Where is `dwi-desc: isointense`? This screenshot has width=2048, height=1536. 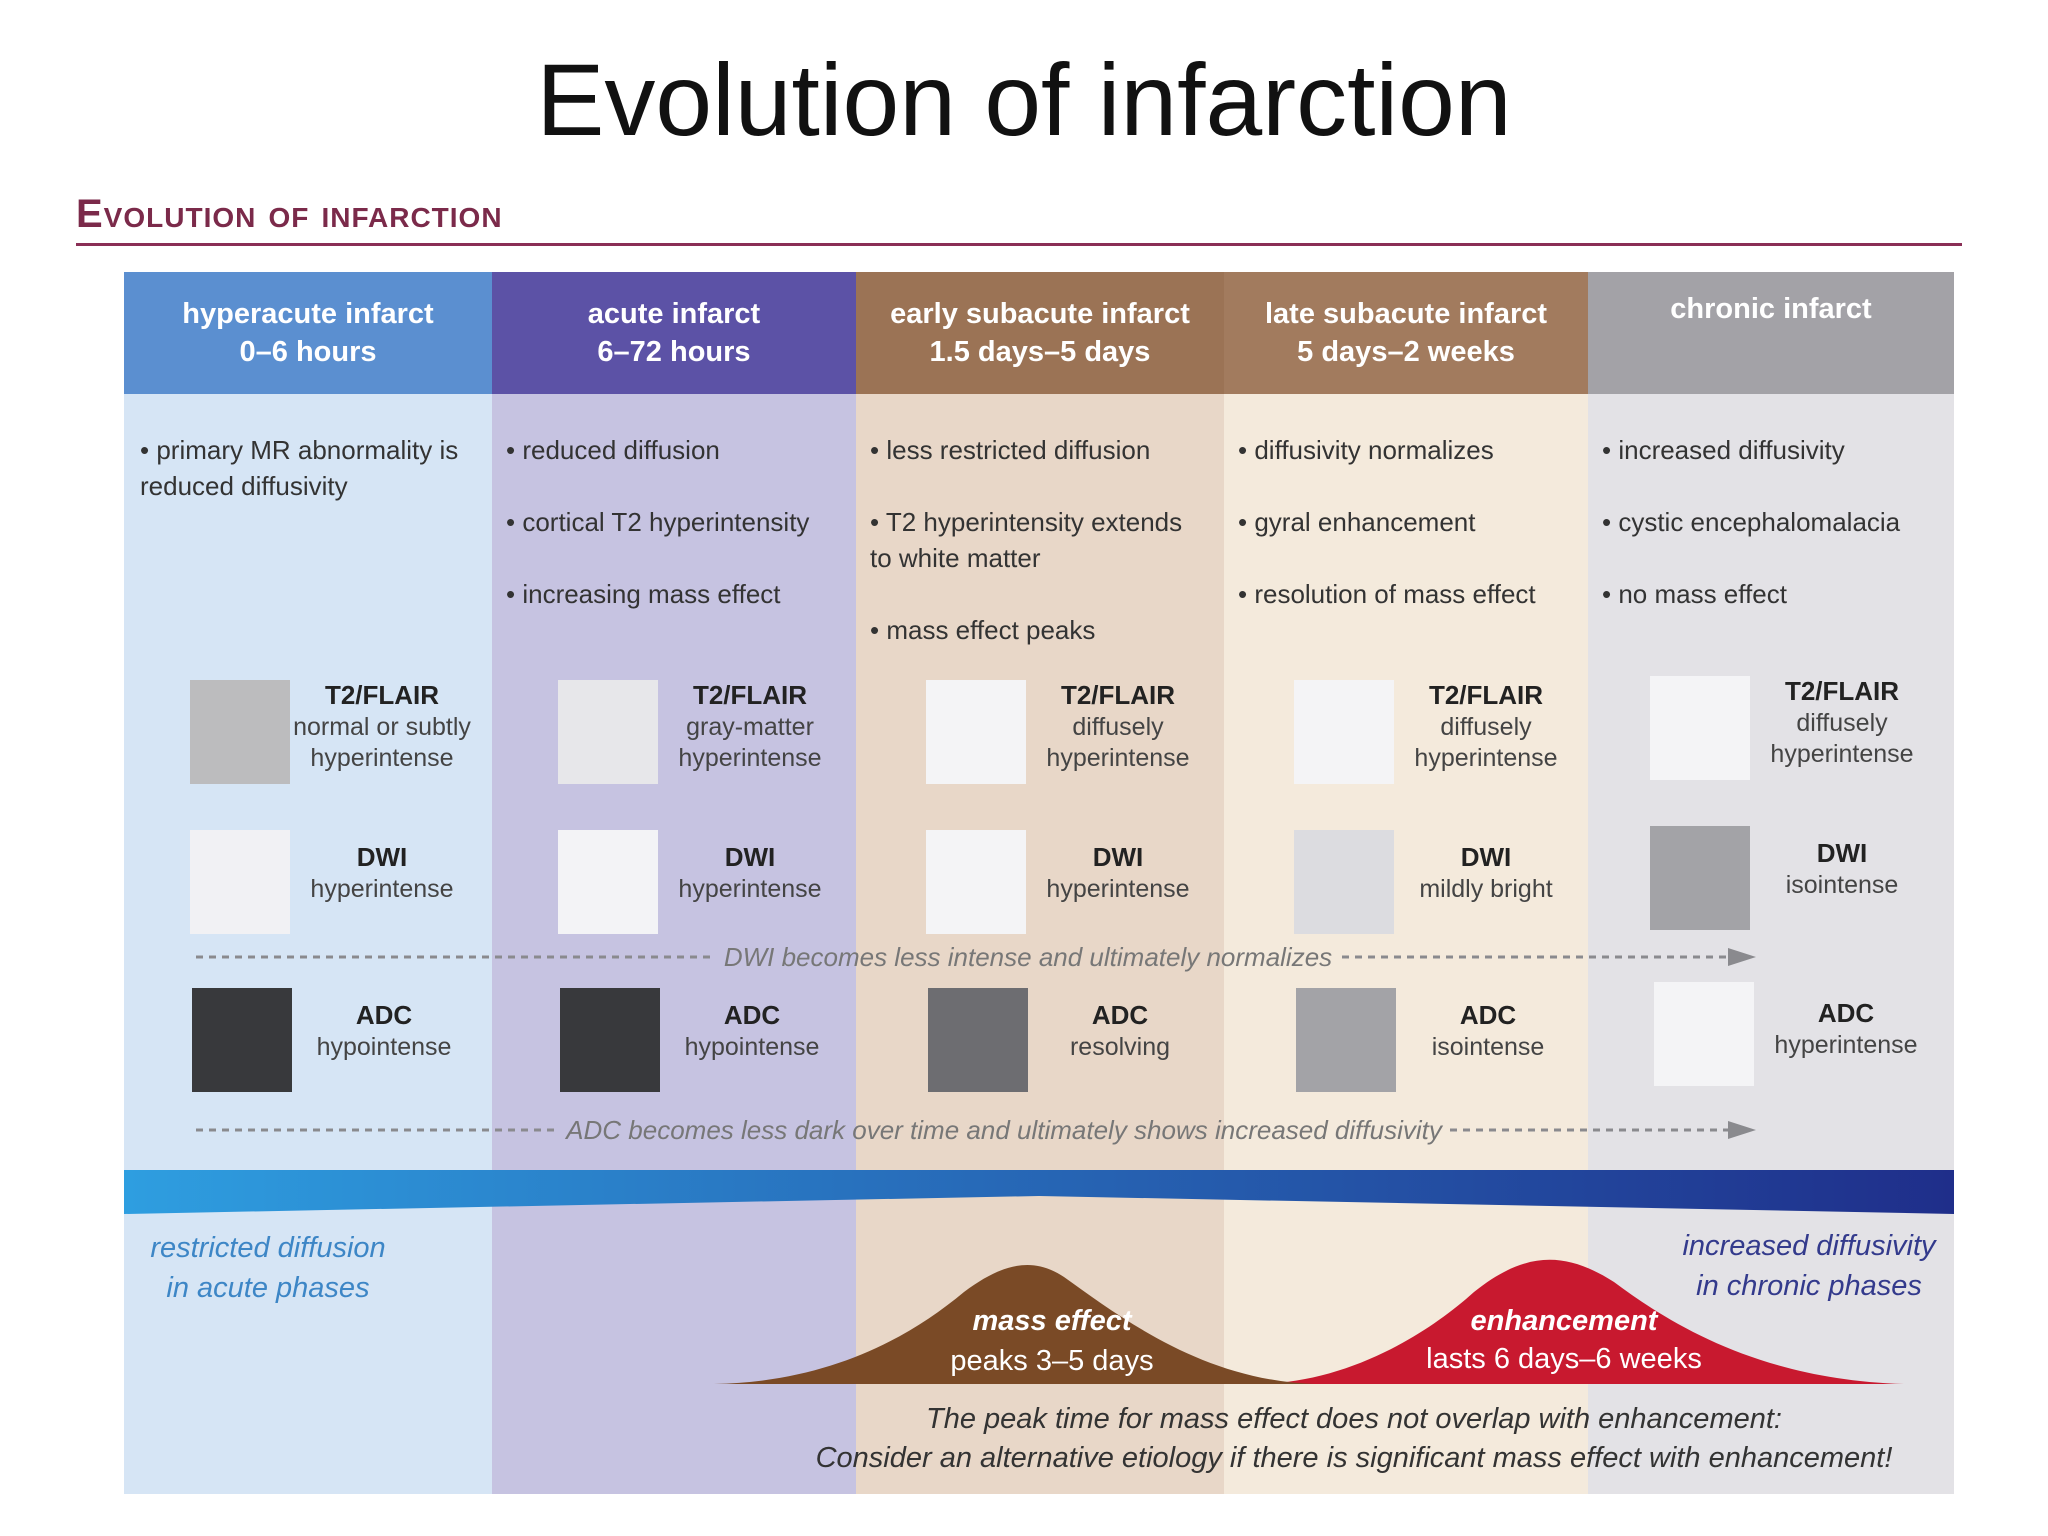 dwi-desc: isointense is located at coordinates (1842, 885).